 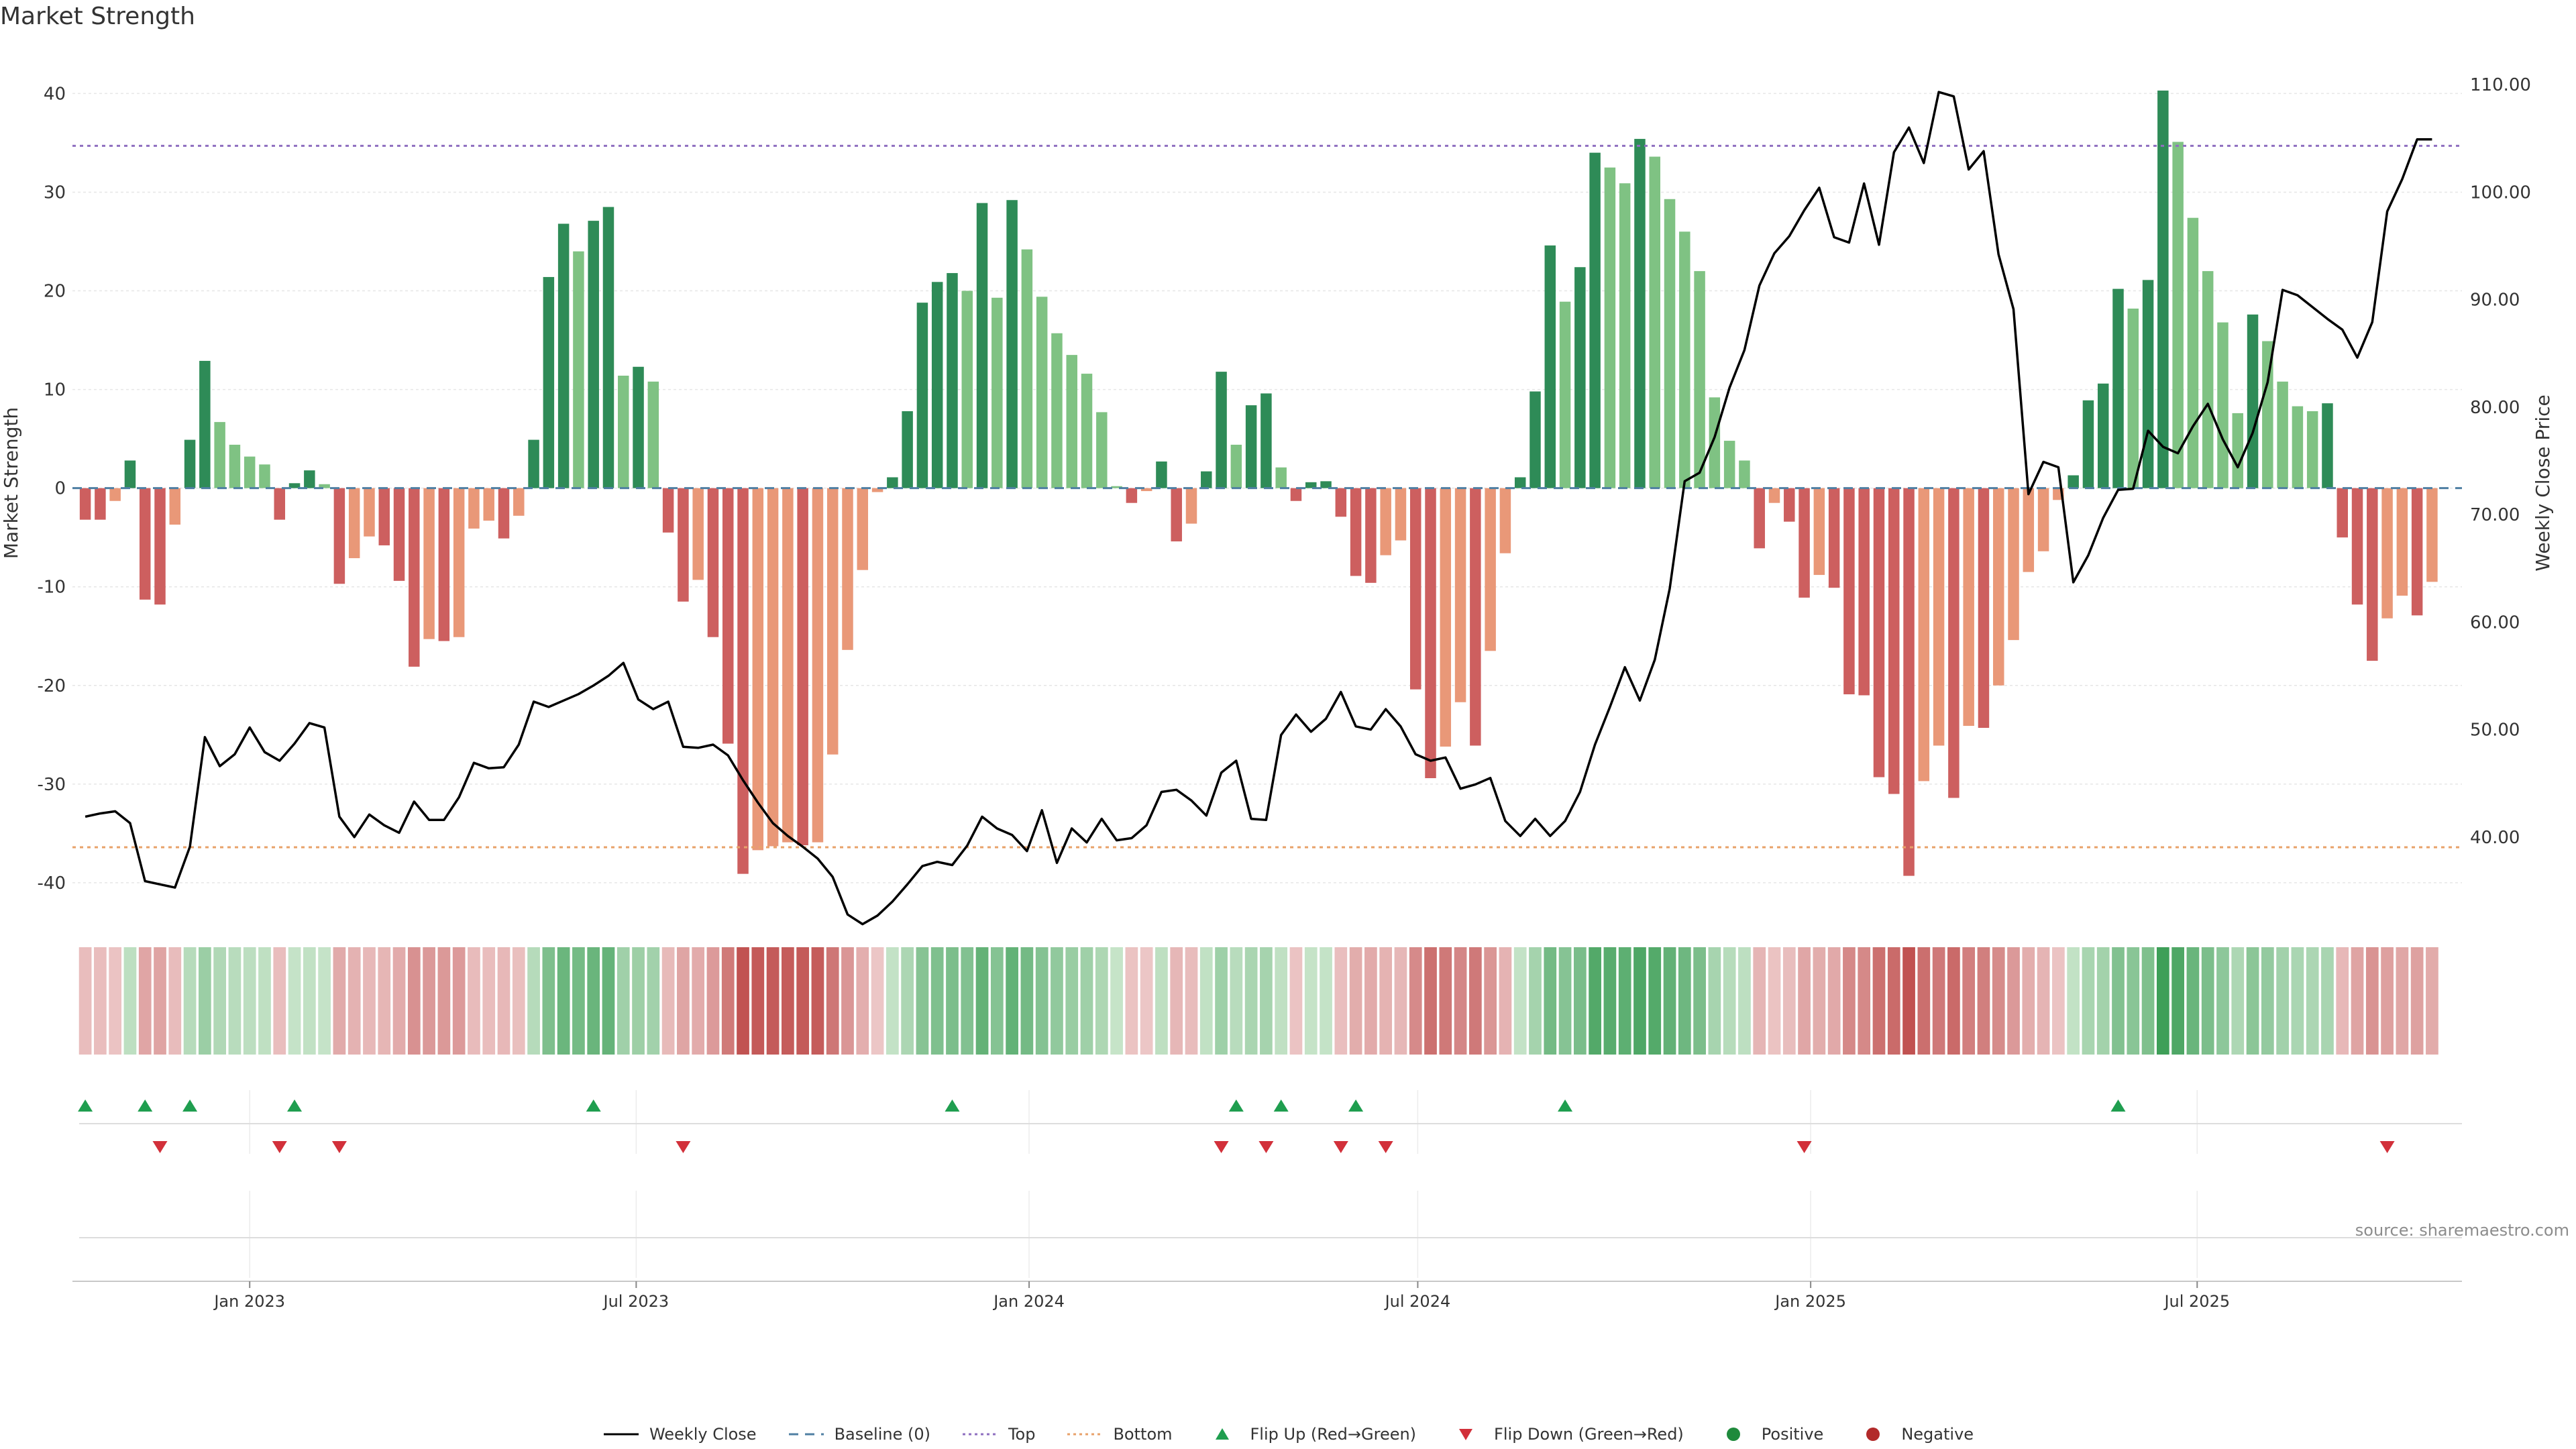 What do you see at coordinates (55, 192) in the screenshot?
I see `y-tick-label: 30` at bounding box center [55, 192].